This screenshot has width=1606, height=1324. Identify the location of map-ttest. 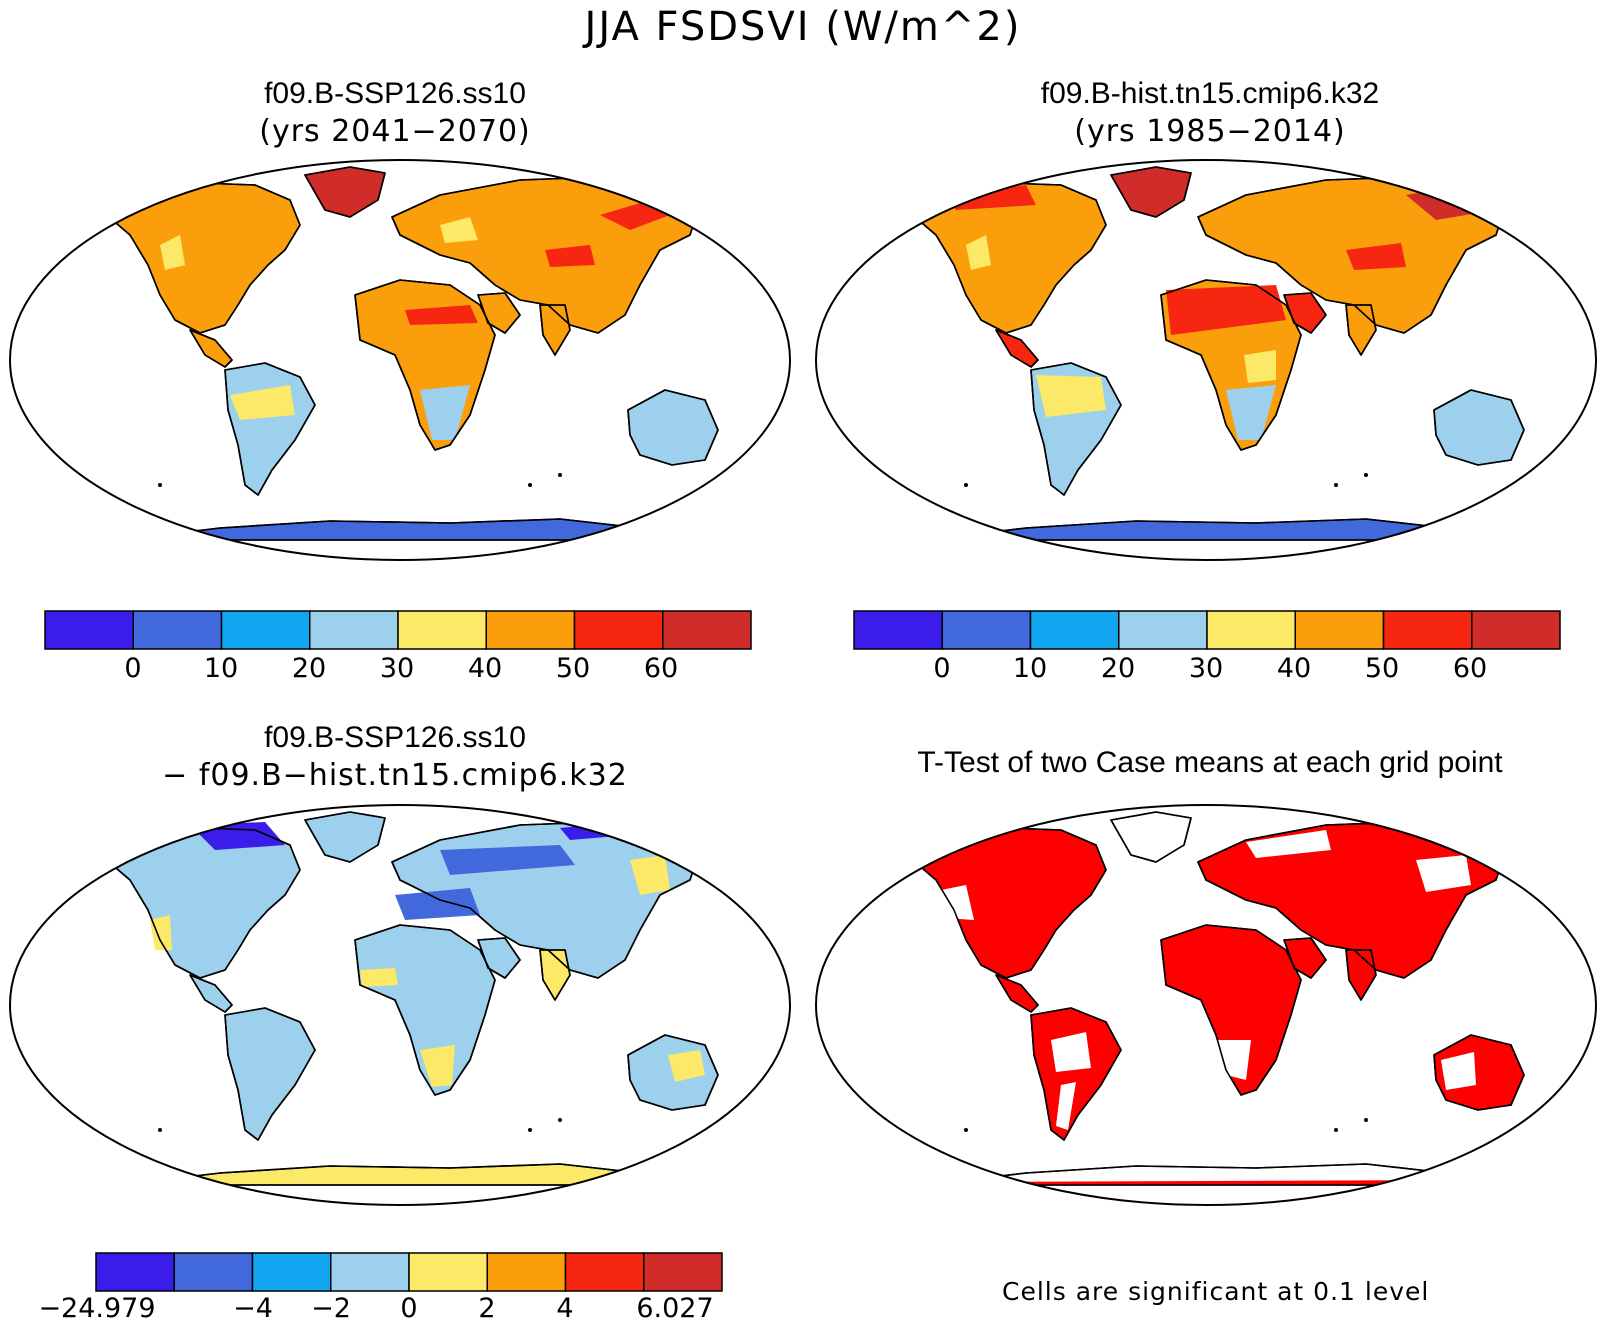
(1206, 1005).